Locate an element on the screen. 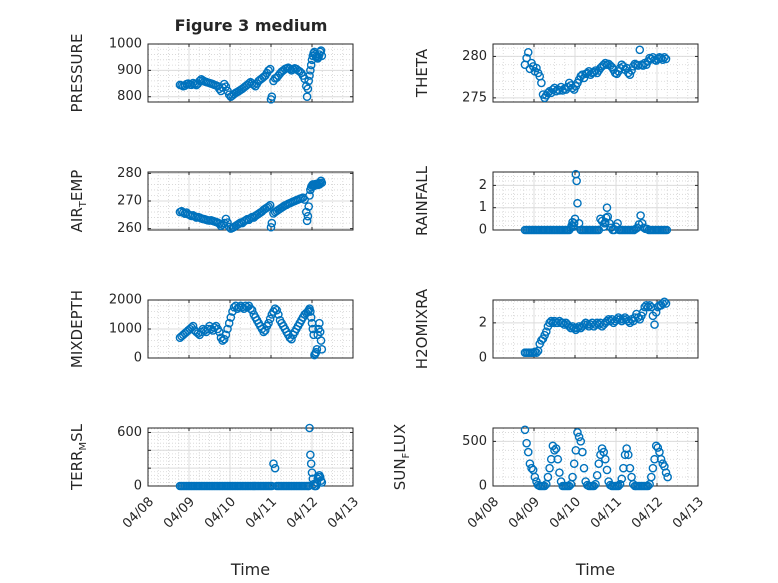 This screenshot has width=778, height=583. y-tick-label: 1000 is located at coordinates (125, 44).